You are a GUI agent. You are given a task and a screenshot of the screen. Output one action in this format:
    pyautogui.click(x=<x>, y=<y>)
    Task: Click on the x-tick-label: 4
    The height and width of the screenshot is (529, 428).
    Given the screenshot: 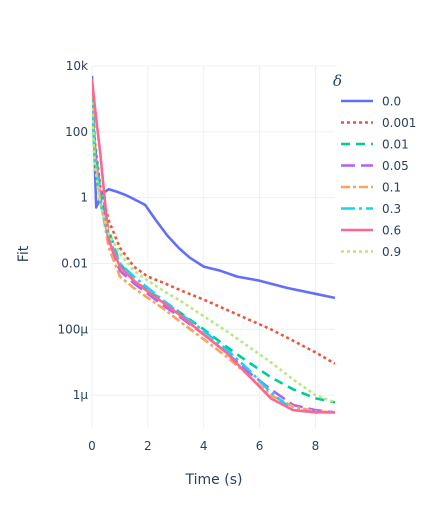 What is the action you would take?
    pyautogui.click(x=204, y=446)
    